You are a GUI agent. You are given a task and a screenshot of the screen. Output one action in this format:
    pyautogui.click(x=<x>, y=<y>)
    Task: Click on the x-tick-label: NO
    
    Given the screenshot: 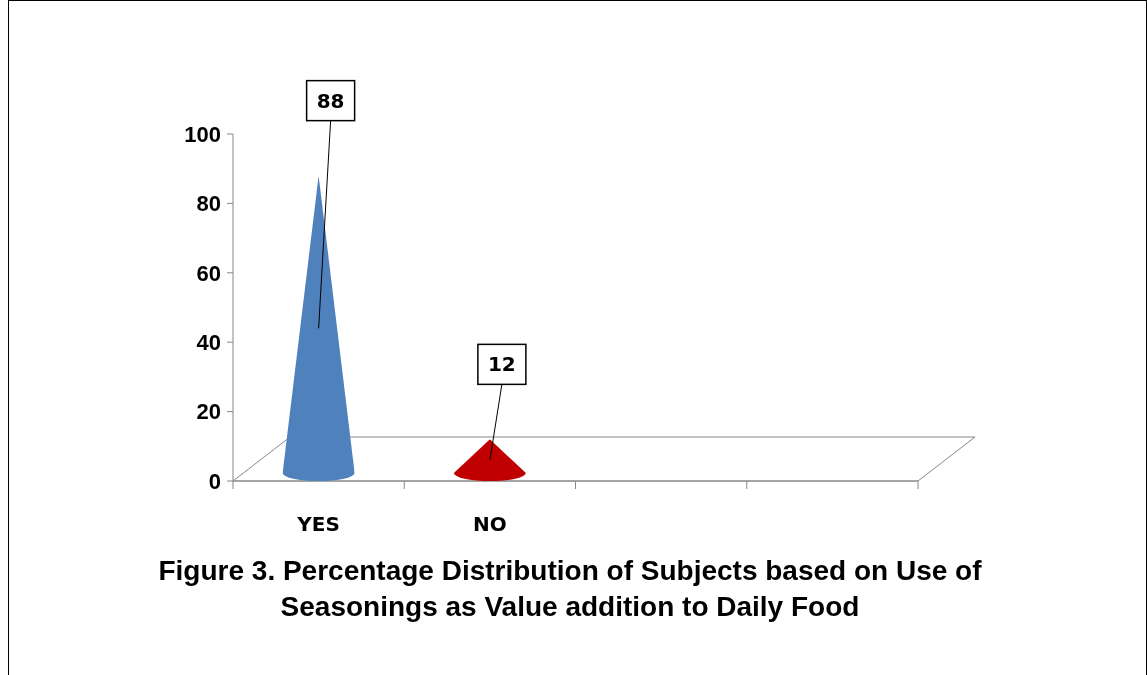 What is the action you would take?
    pyautogui.click(x=490, y=524)
    